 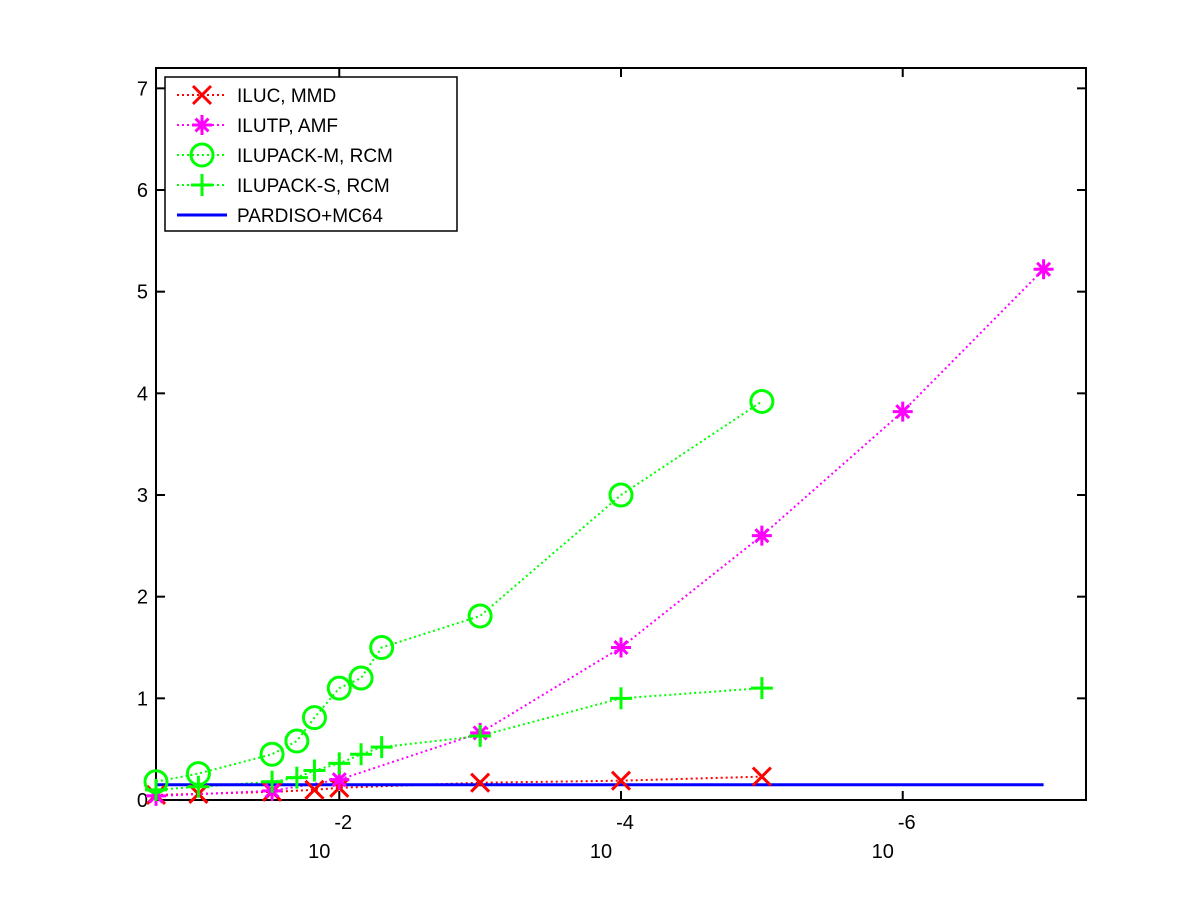 I want to click on legend-marker-ilutp-amf, so click(x=202, y=125).